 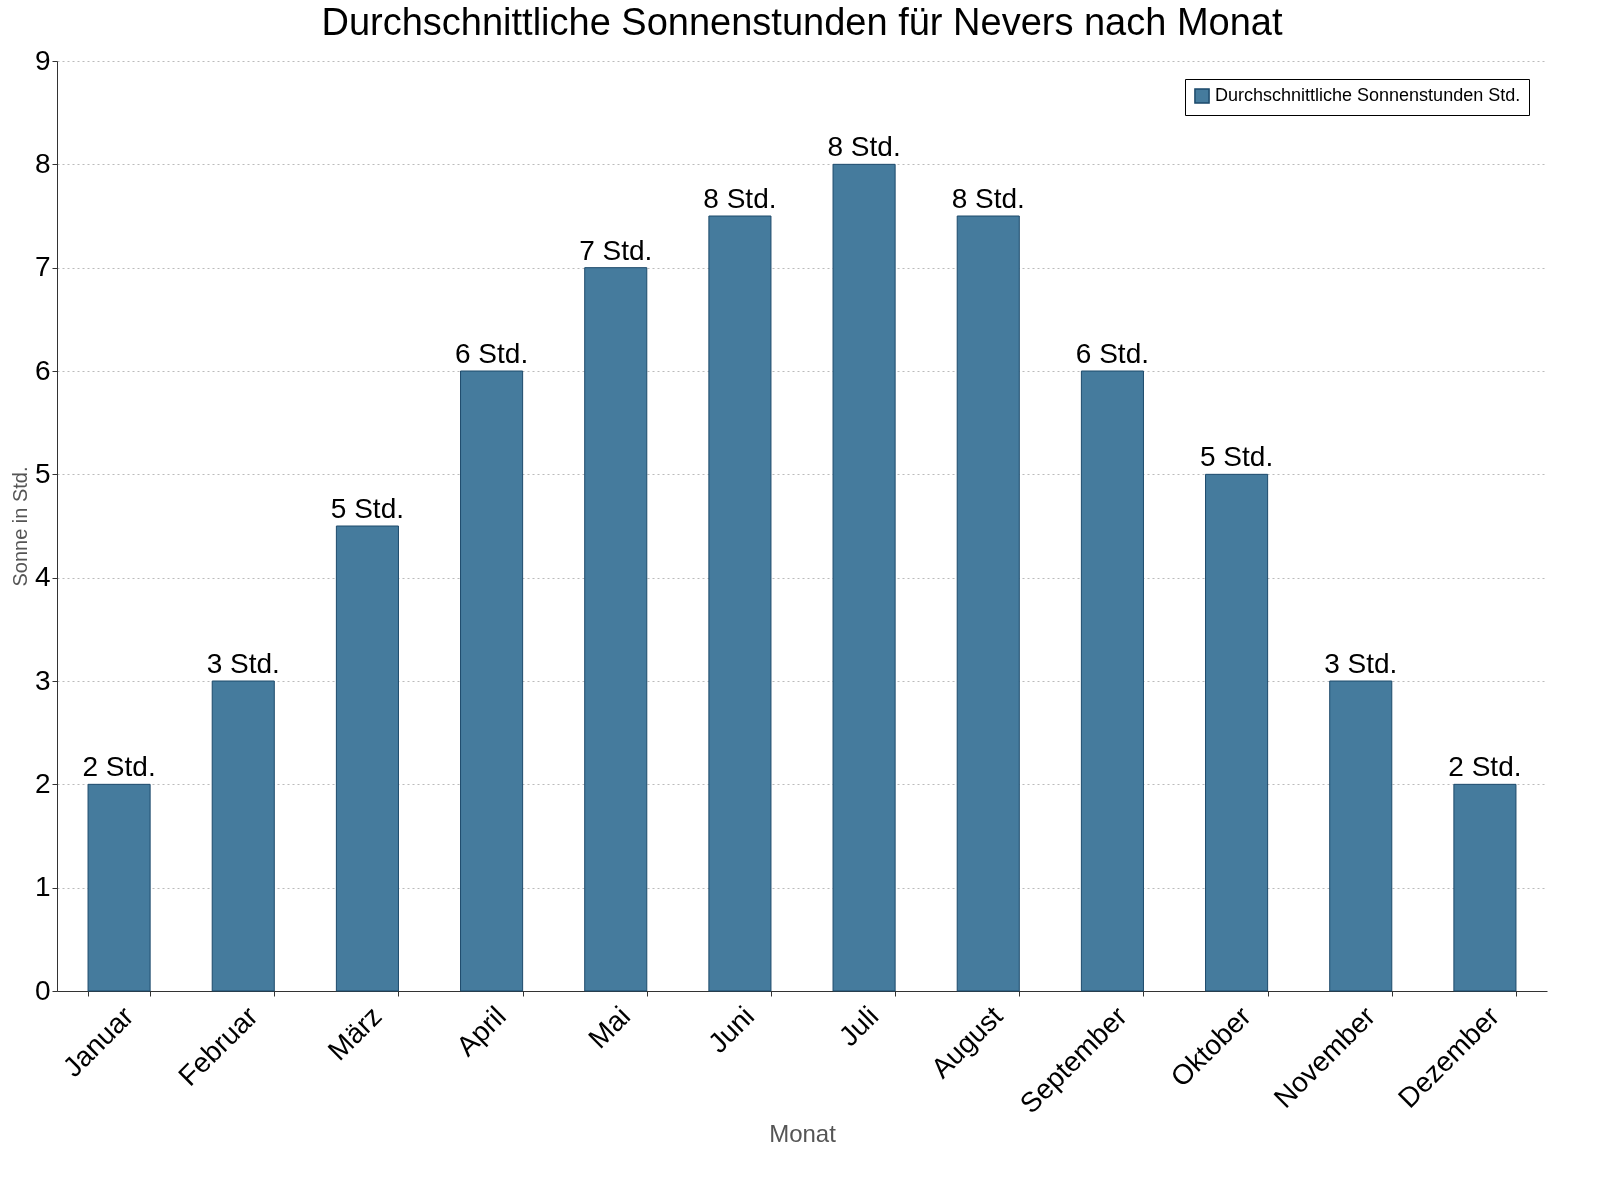 What do you see at coordinates (42, 680) in the screenshot?
I see `y-tick-label: 3` at bounding box center [42, 680].